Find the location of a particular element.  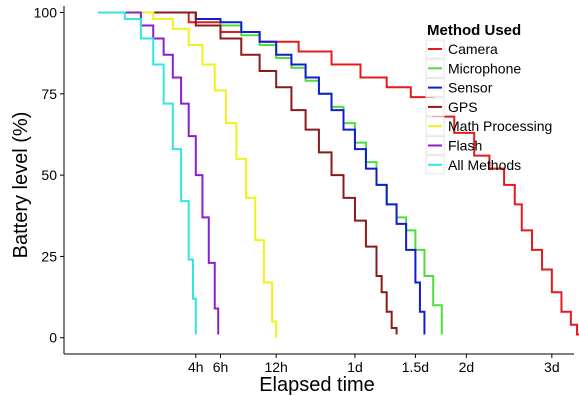

legend-label-camera: Camera is located at coordinates (473, 49).